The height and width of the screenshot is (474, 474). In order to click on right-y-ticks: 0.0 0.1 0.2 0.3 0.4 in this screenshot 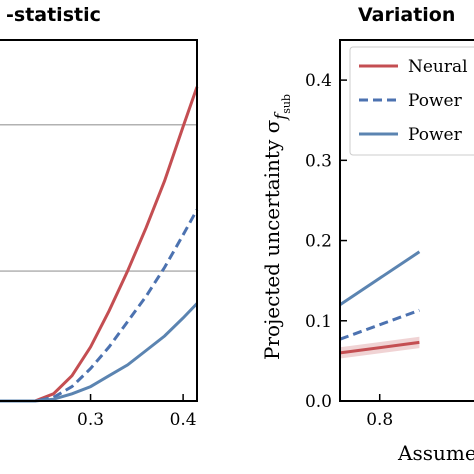, I will do `click(326, 241)`.